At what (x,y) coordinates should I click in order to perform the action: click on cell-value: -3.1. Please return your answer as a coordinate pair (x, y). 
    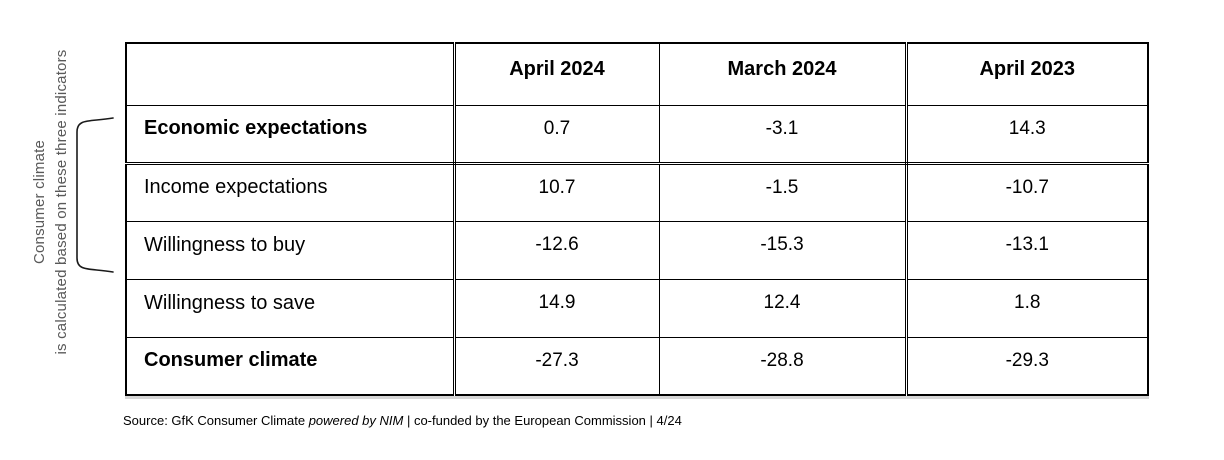
    Looking at the image, I should click on (783, 134).